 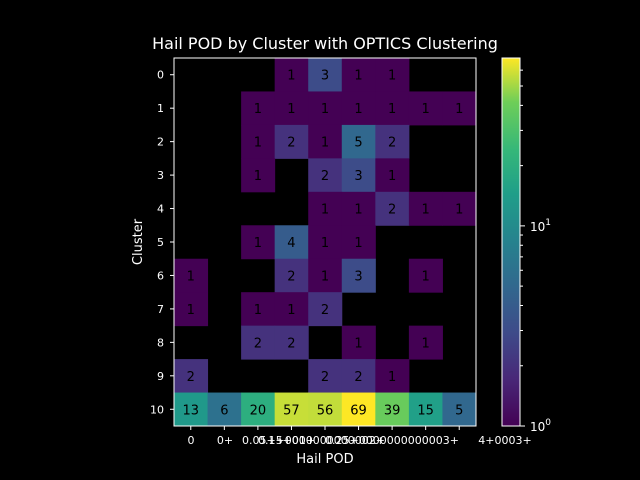 I want to click on cell-value-label: 20, so click(x=258, y=410).